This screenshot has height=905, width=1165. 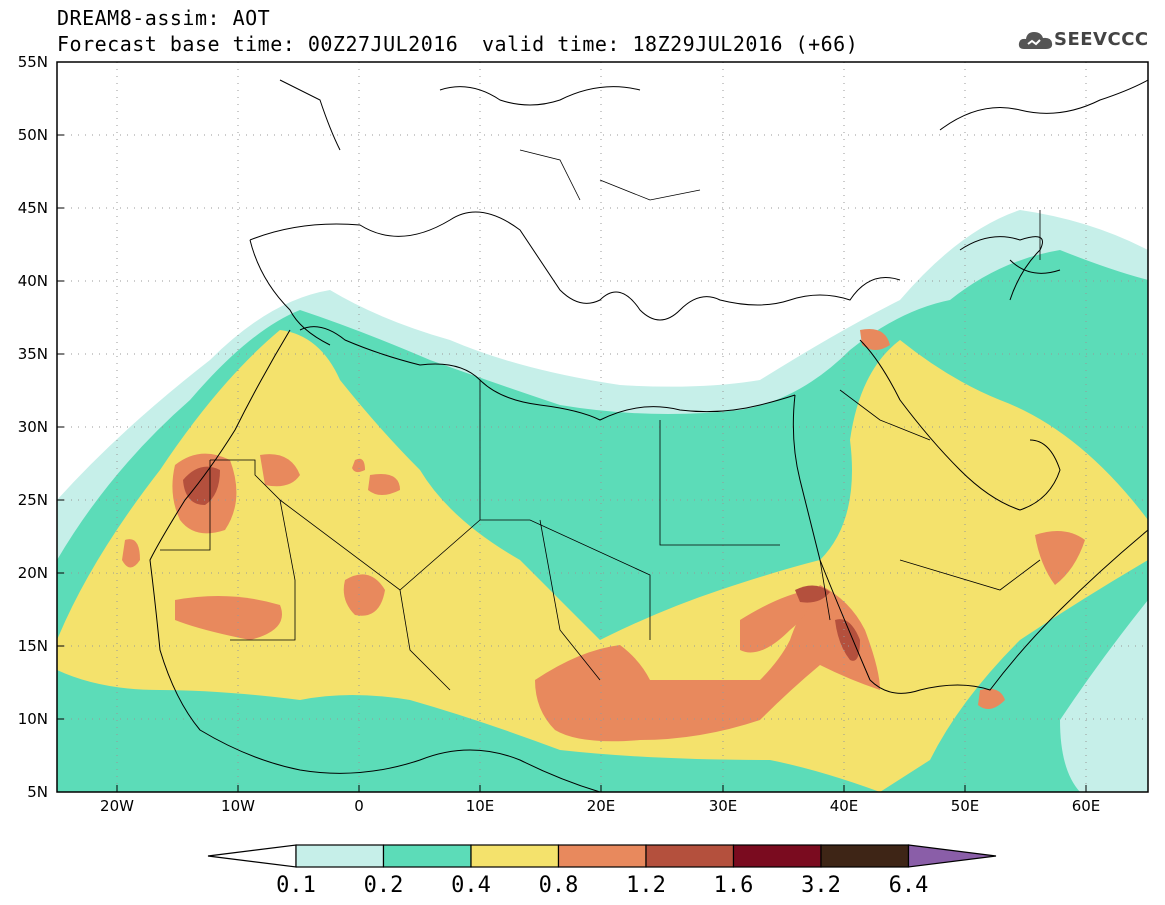 What do you see at coordinates (1035, 40) in the screenshot?
I see `cloud-icon` at bounding box center [1035, 40].